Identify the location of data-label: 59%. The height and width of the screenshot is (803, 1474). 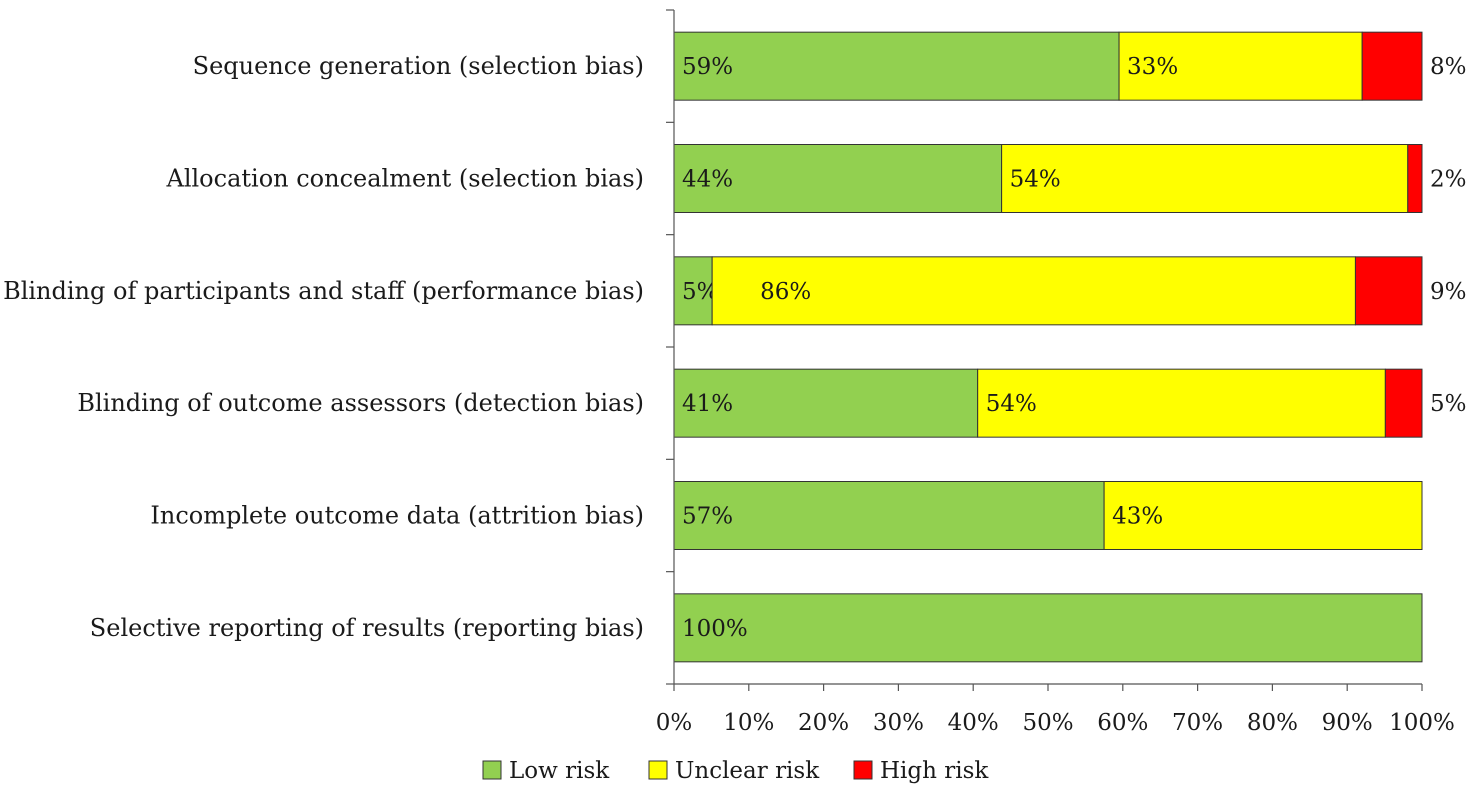
(707, 67).